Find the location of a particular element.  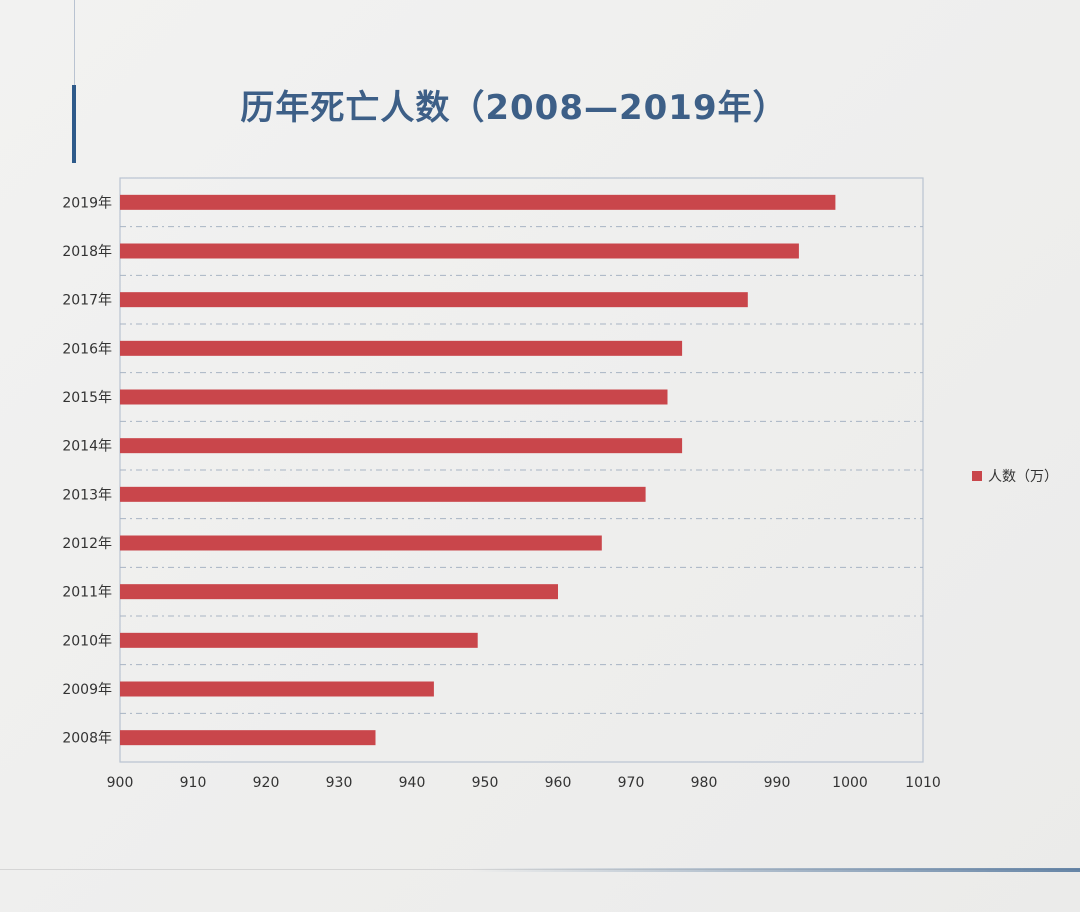

x-tick-label: 910 is located at coordinates (193, 783).